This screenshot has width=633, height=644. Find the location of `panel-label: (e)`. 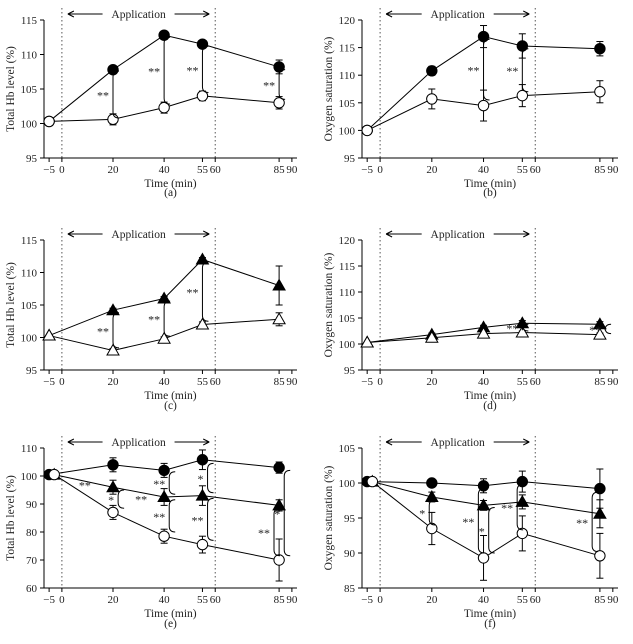

panel-label: (e) is located at coordinates (170, 624).